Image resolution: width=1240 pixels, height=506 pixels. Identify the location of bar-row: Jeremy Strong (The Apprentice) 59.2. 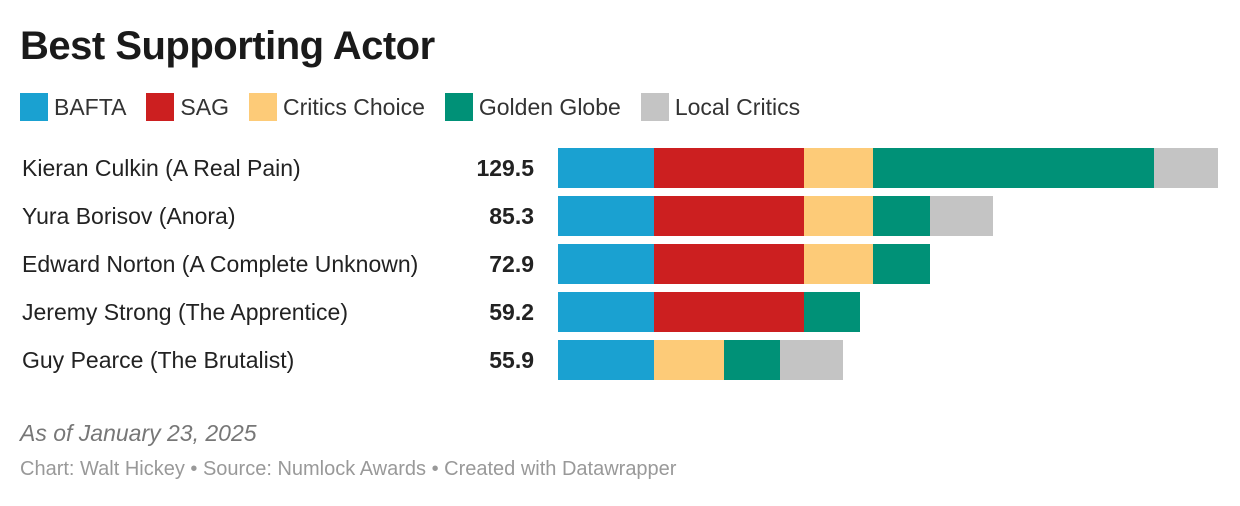
(620, 312).